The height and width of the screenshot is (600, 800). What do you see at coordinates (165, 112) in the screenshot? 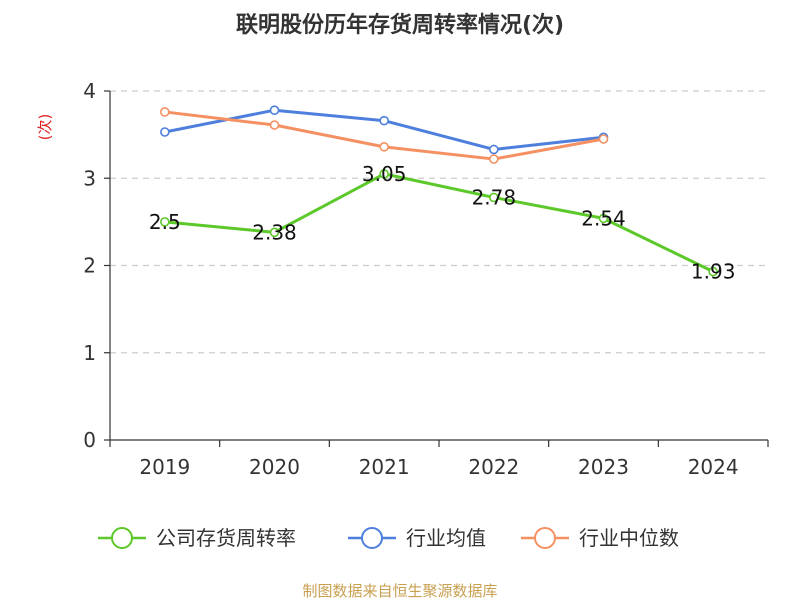
I see `series-2-point-2019` at bounding box center [165, 112].